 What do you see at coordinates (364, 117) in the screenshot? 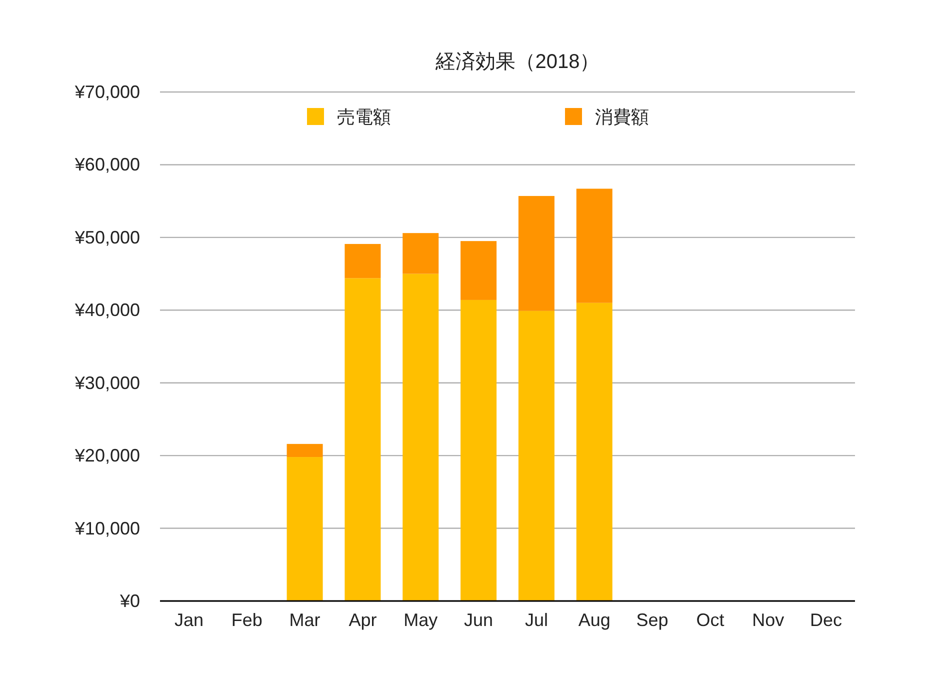
I see `legend-label: 売電額` at bounding box center [364, 117].